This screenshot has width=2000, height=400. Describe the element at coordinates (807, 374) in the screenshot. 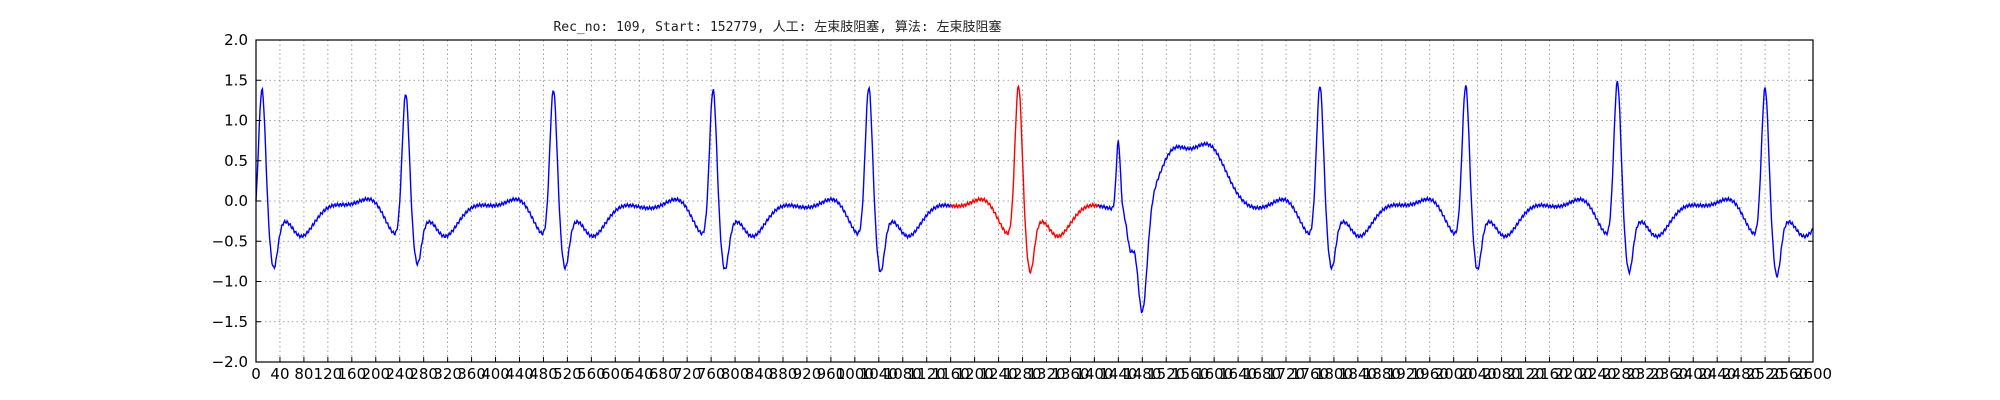

I see `x-tick-label: 920` at that location.